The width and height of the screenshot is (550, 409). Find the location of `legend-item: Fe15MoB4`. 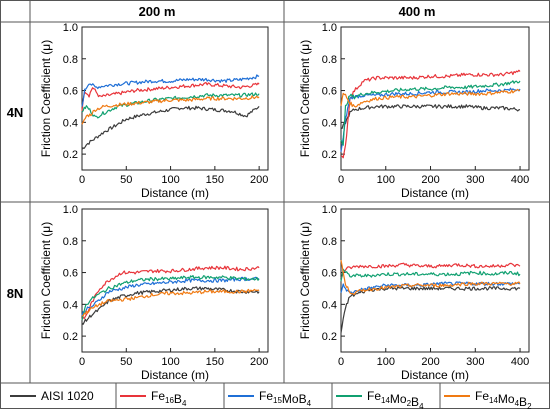

legend-item: Fe15MoB4 is located at coordinates (270, 398).